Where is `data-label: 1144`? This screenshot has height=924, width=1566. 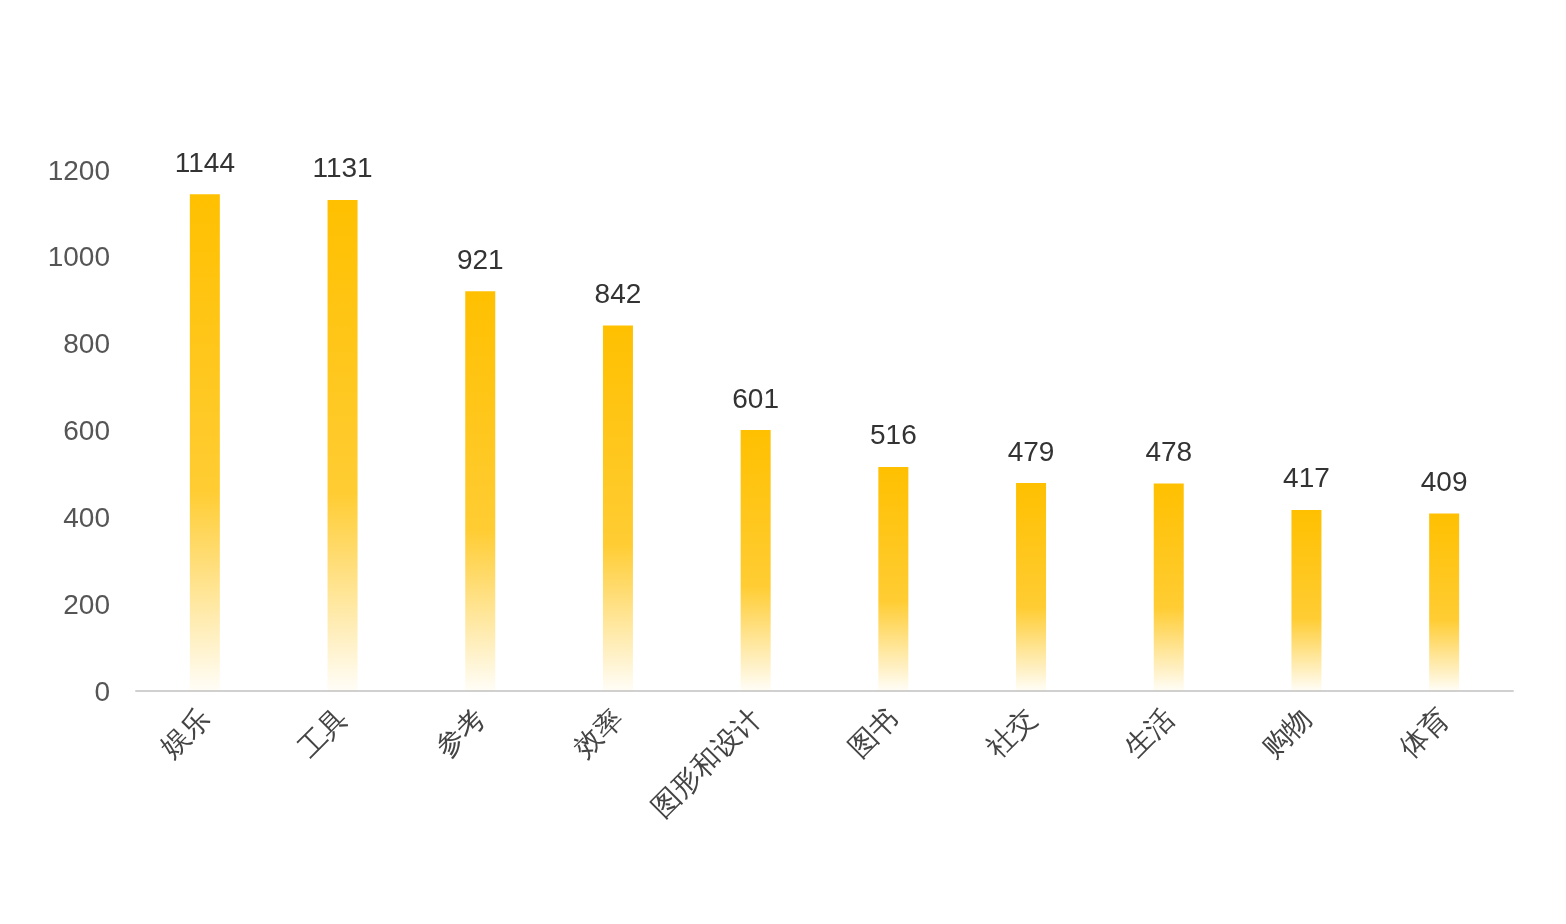
data-label: 1144 is located at coordinates (204, 162).